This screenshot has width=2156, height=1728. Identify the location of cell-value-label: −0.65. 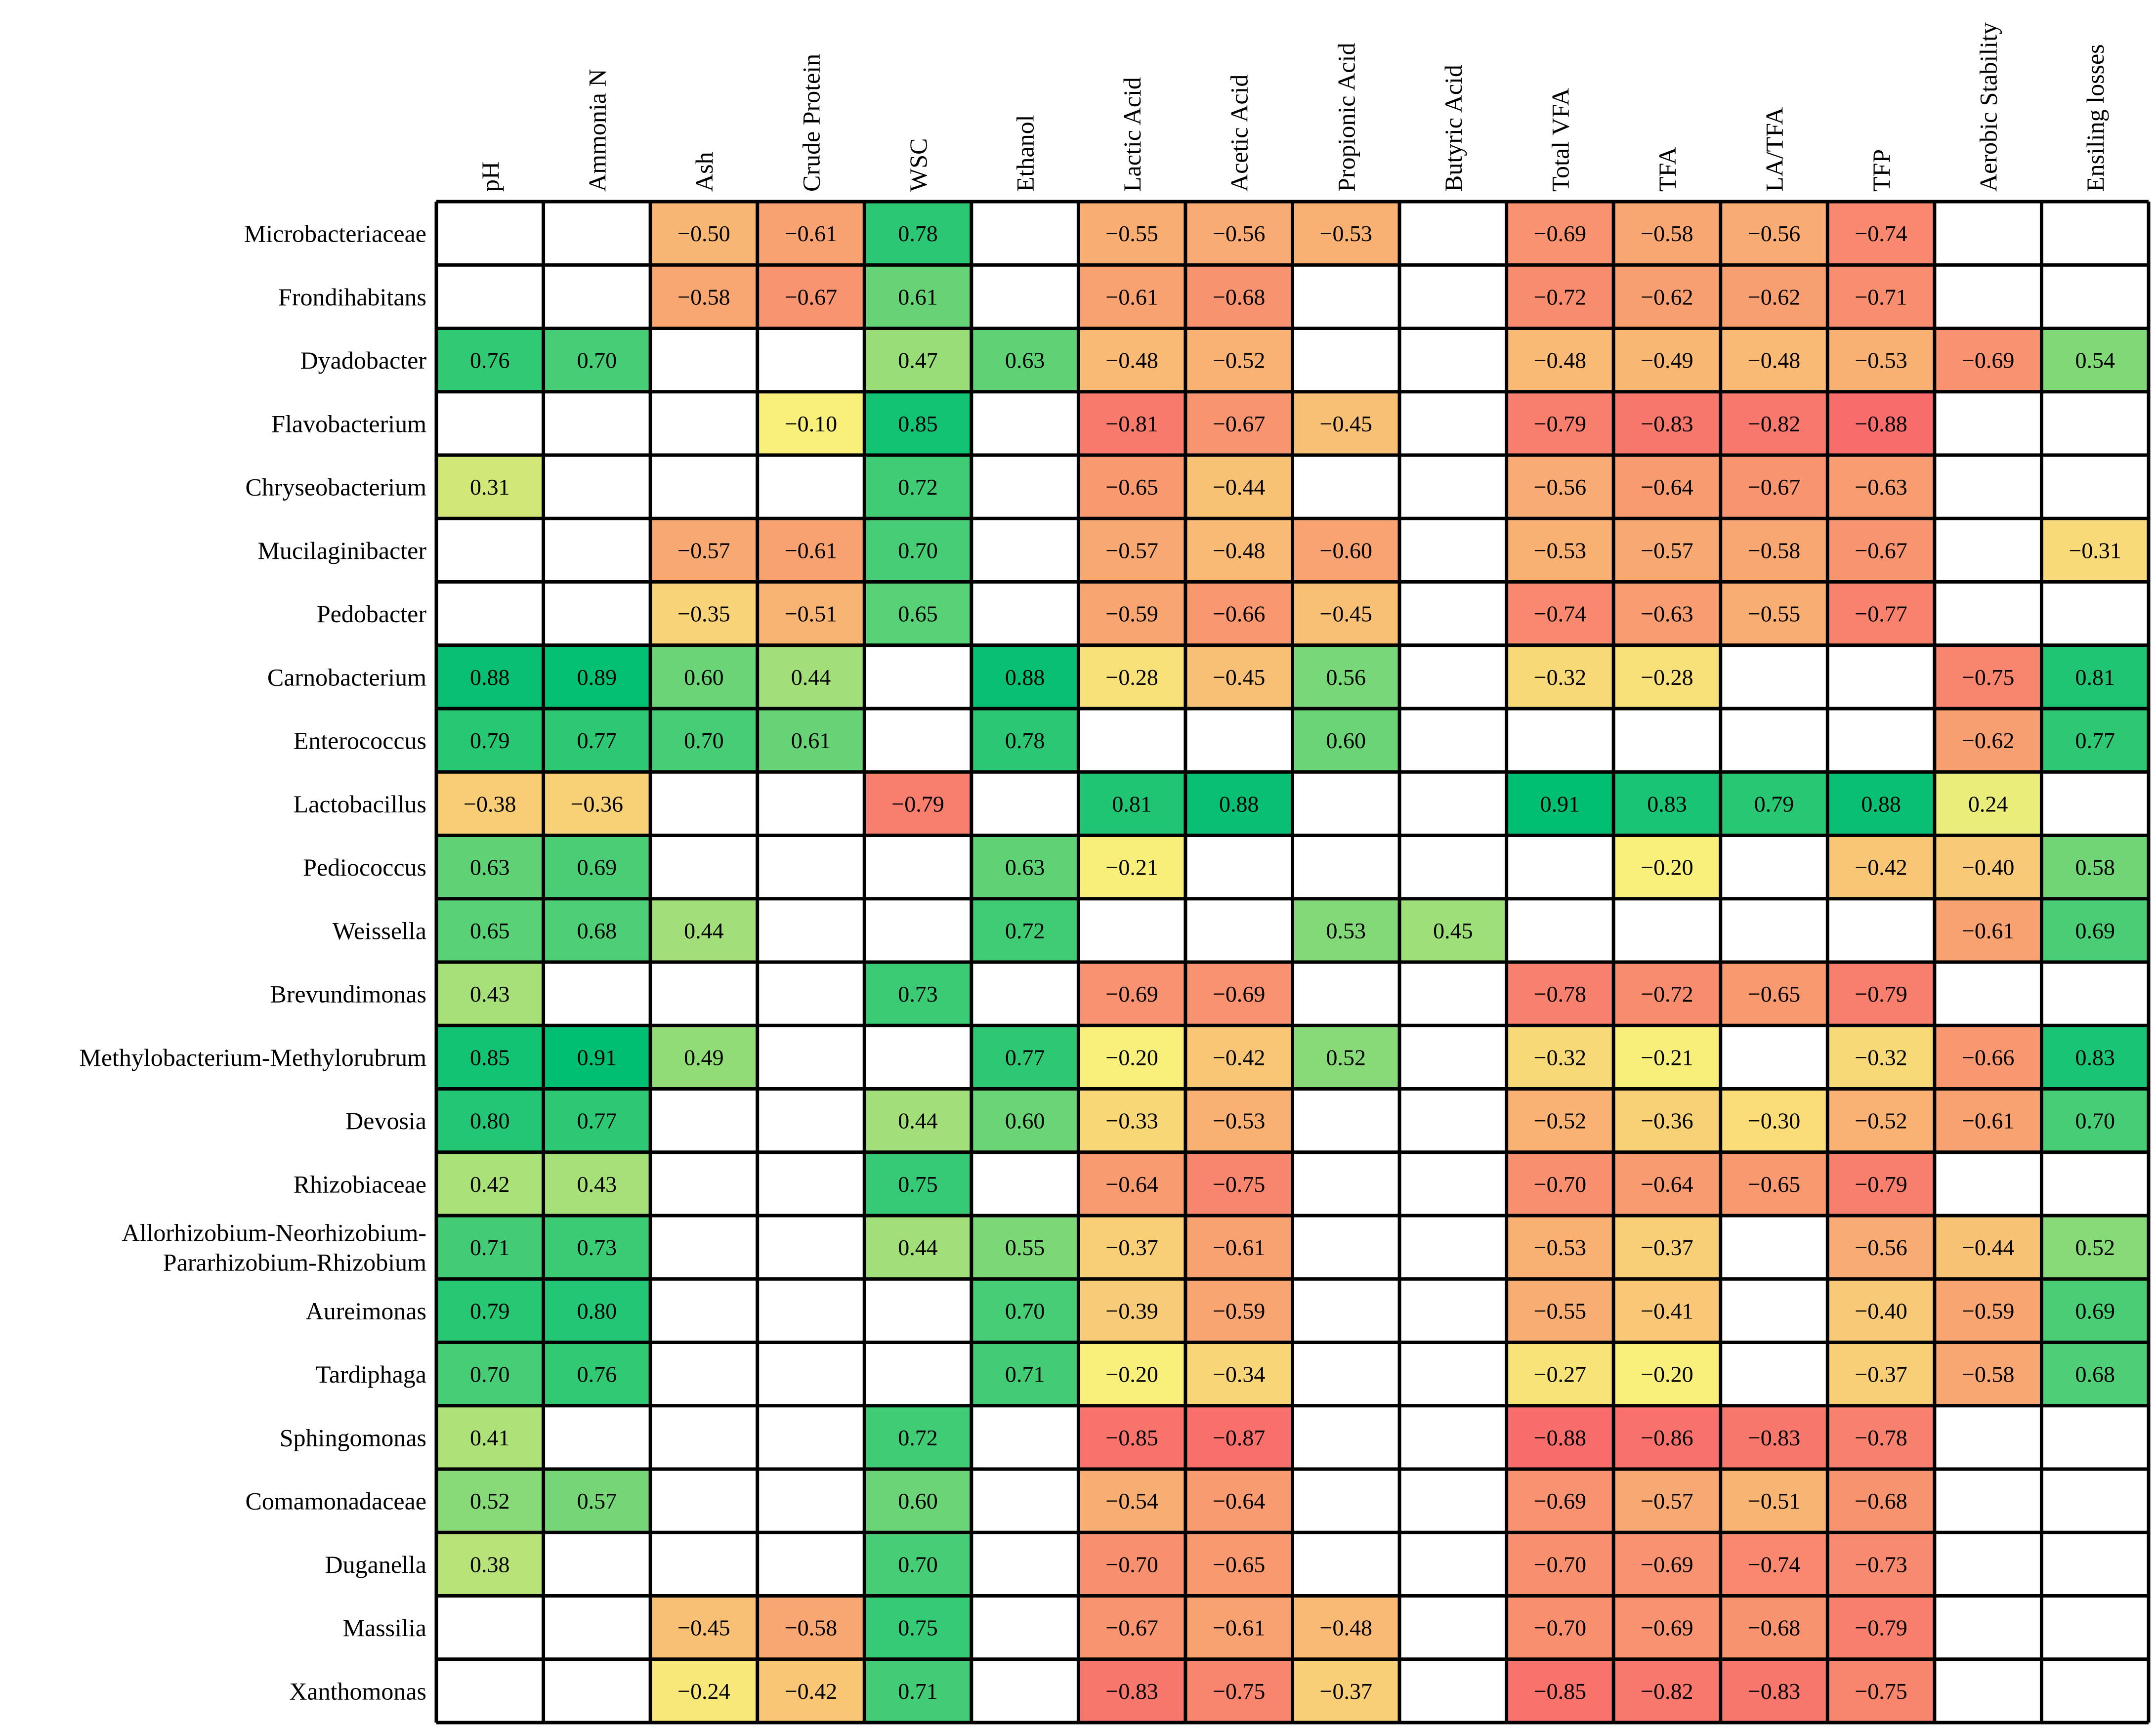
(1131, 487).